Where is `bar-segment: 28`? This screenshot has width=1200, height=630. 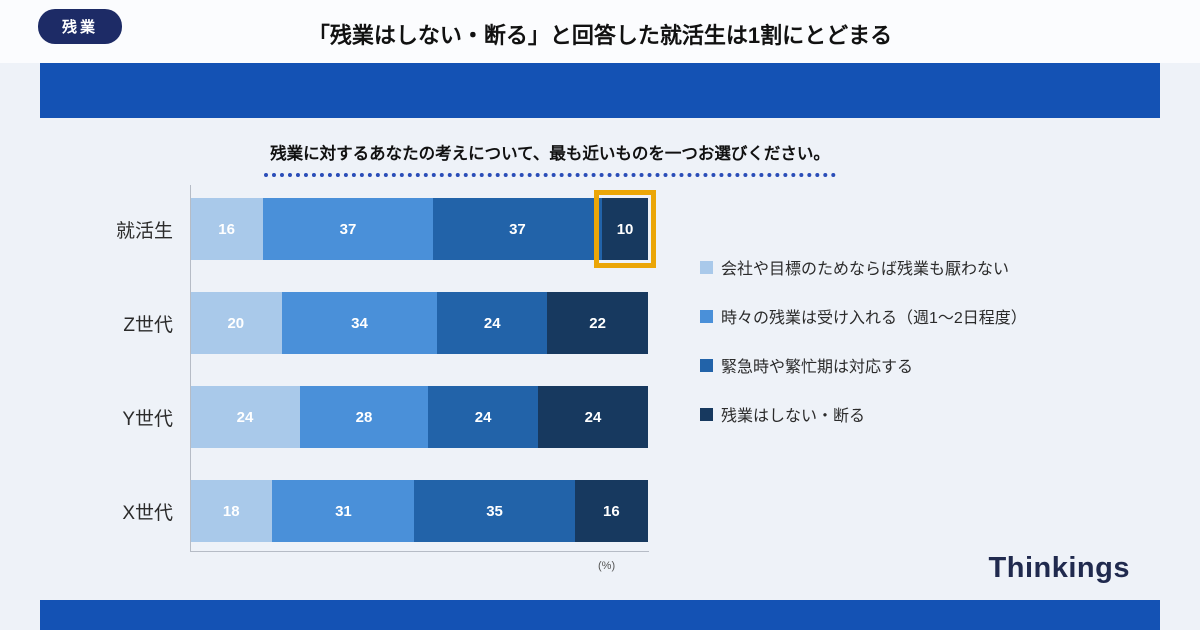 bar-segment: 28 is located at coordinates (364, 417).